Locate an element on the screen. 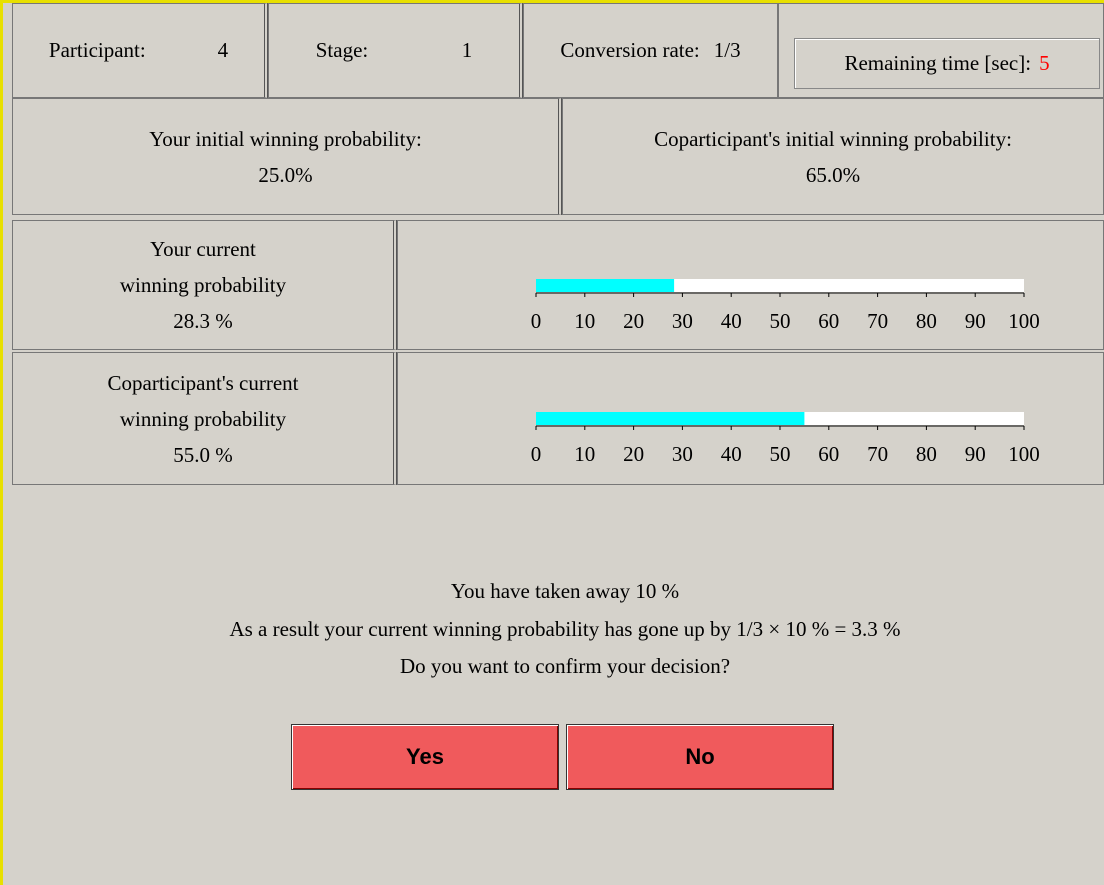 The height and width of the screenshot is (885, 1104). label: Your current is located at coordinates (203, 249).